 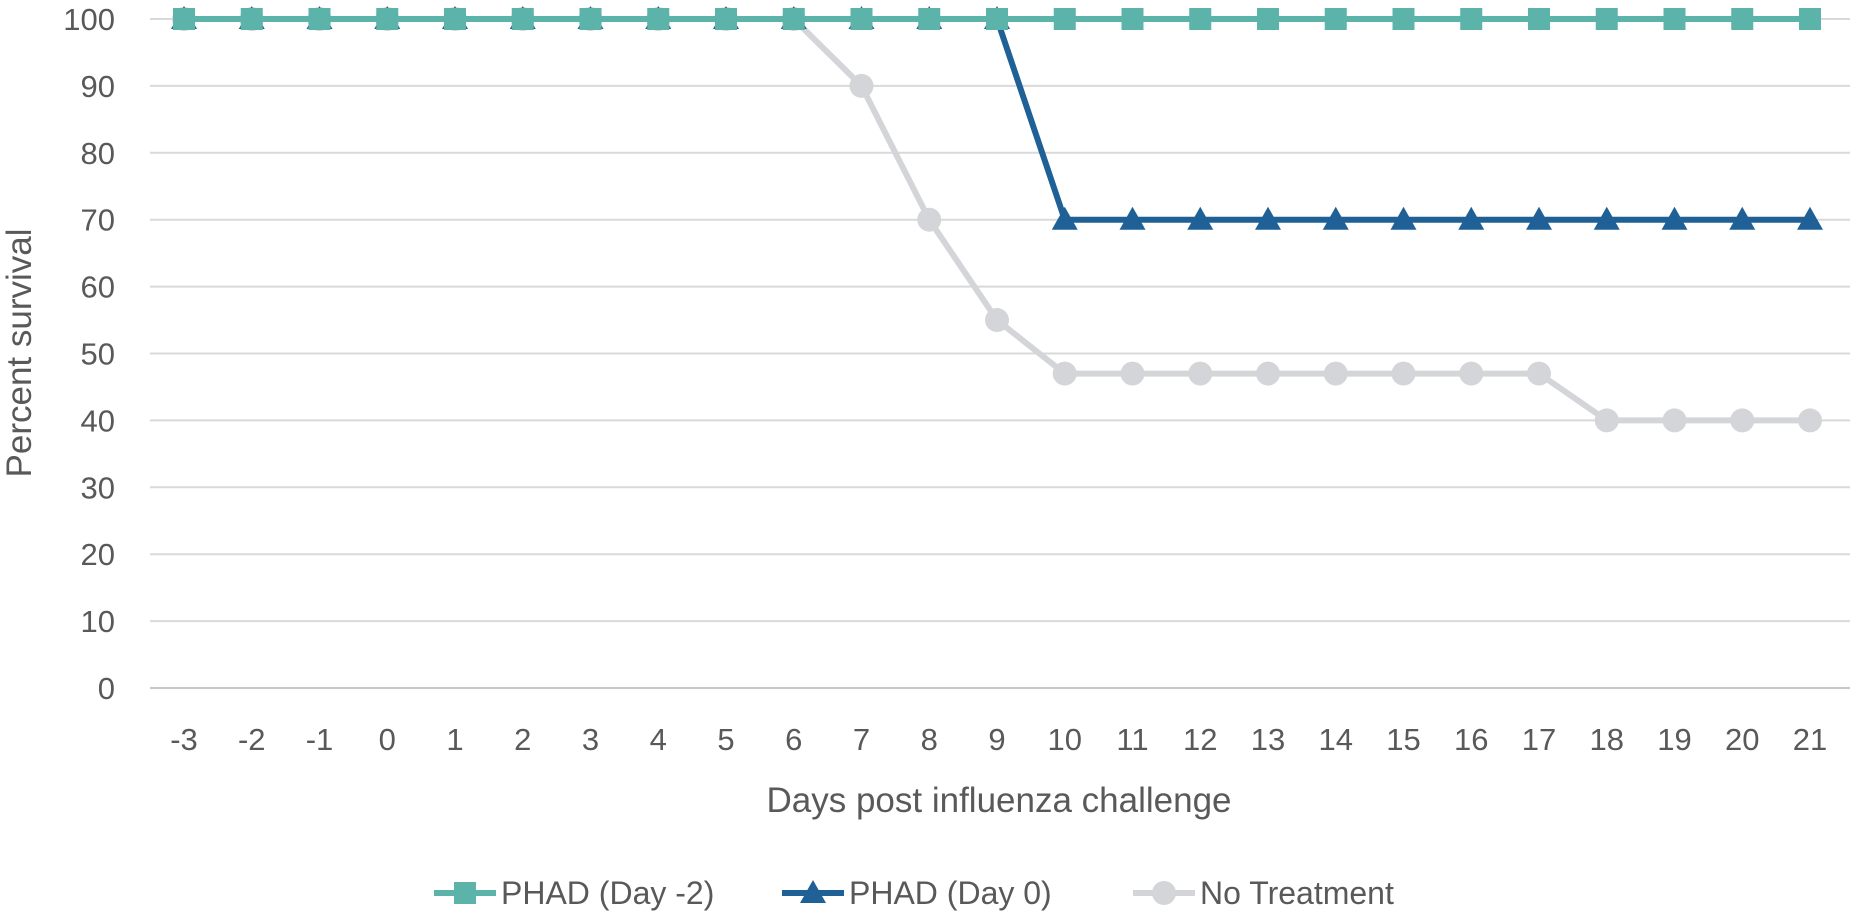 What do you see at coordinates (387, 739) in the screenshot?
I see `x-tick-label: 0` at bounding box center [387, 739].